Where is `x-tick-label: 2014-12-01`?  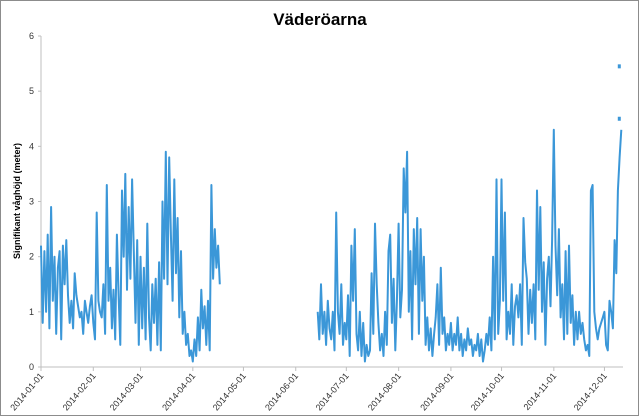
x-tick-label: 2014-12-01 is located at coordinates (590, 392).